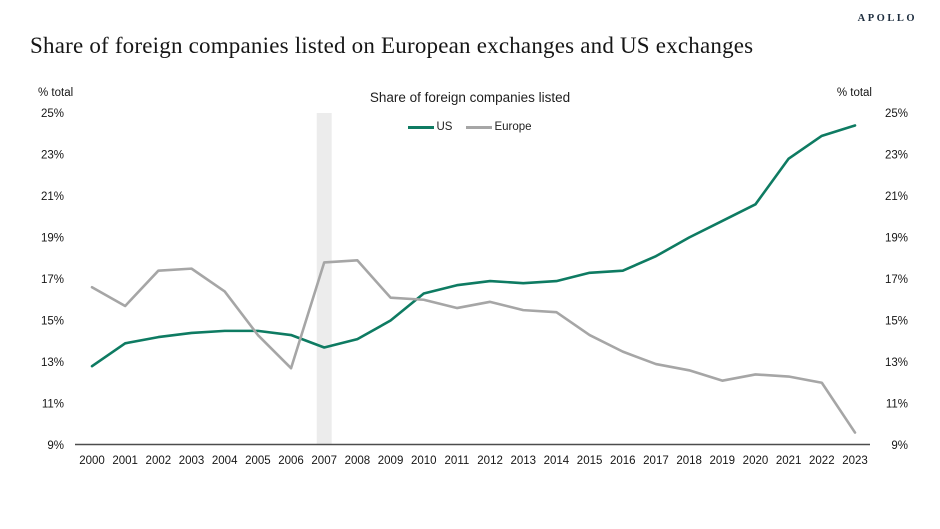  I want to click on x-tick-year: 2014, so click(557, 461).